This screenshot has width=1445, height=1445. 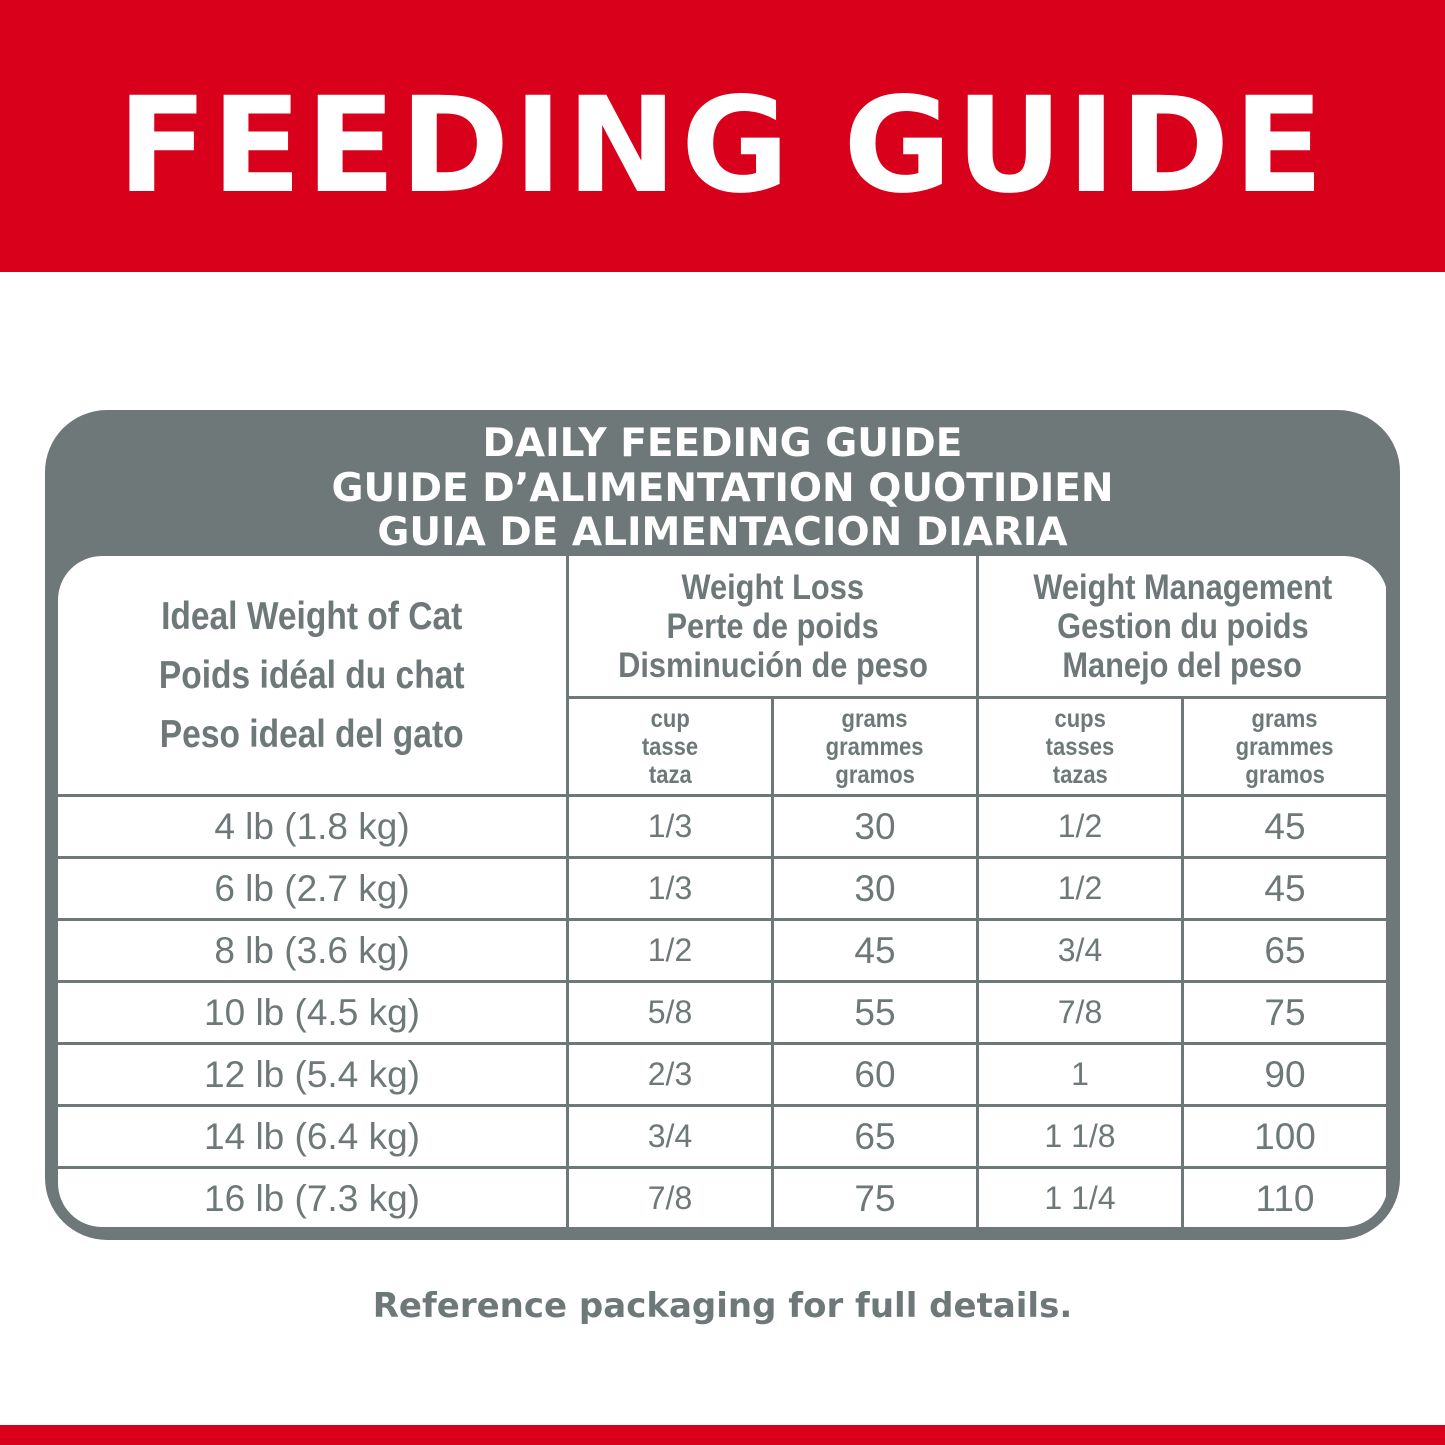 I want to click on unit-header: cup tasse taza, so click(x=670, y=746).